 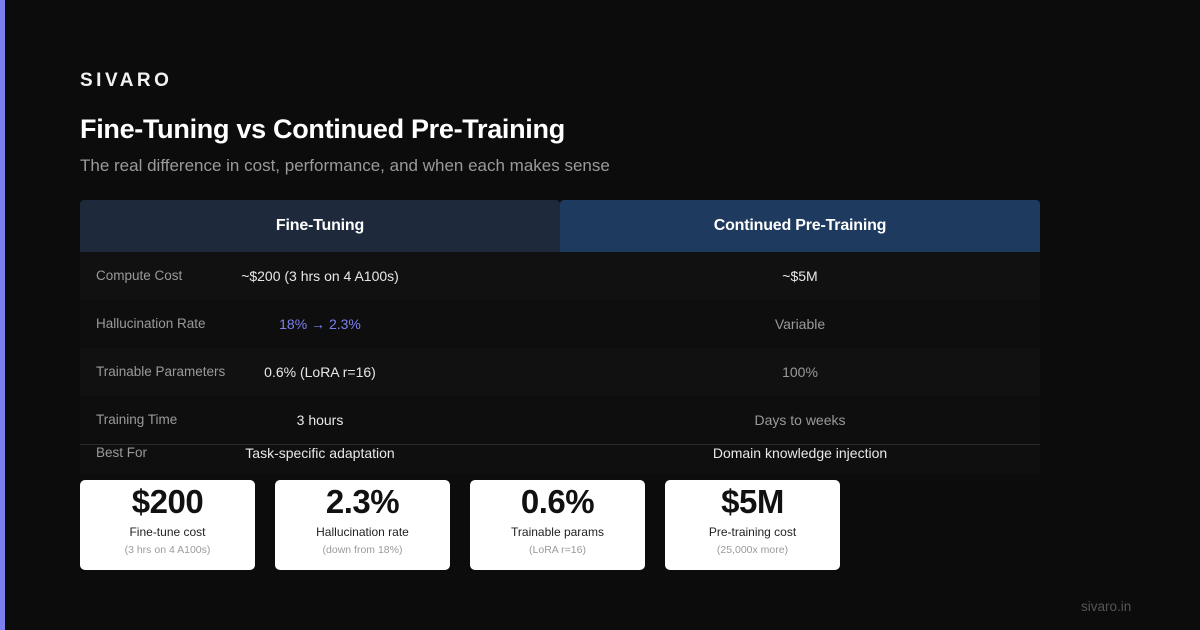 I want to click on stat-caption: Trainable params, so click(x=557, y=532).